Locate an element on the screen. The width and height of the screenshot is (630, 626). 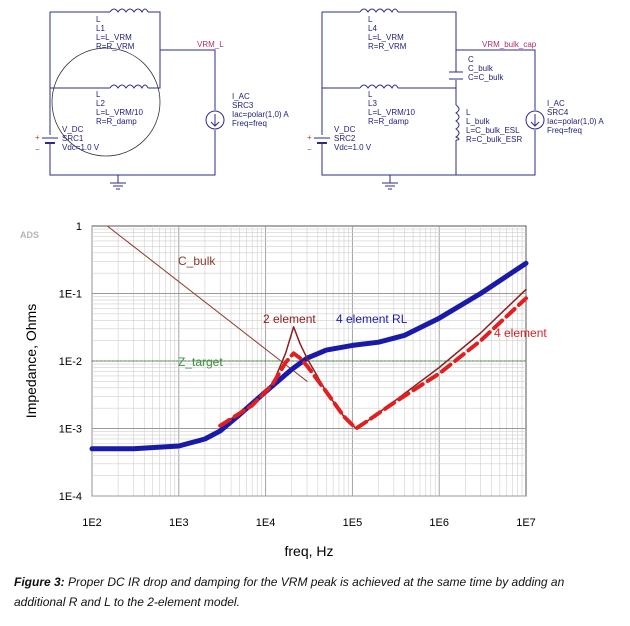
isrc3-symbol is located at coordinates (215, 120).